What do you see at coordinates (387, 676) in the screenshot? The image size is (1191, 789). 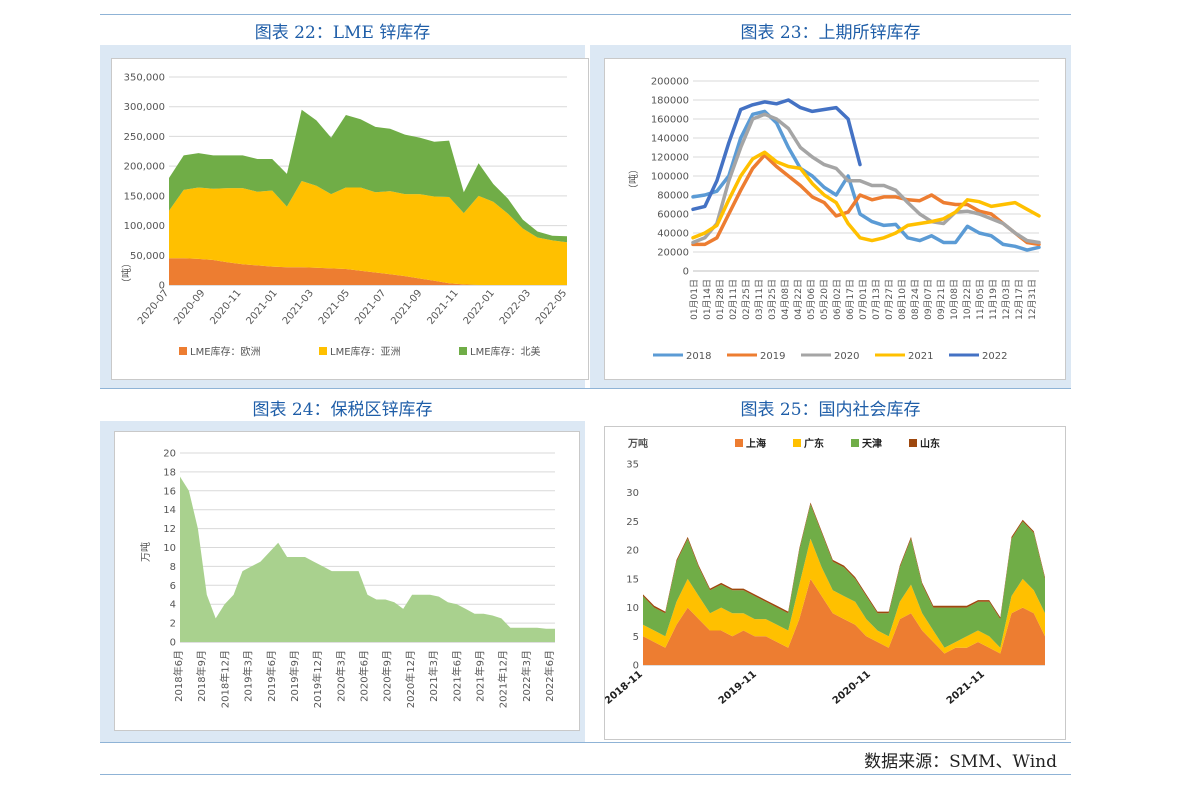 I see `x-tick-label: 2020年9月` at bounding box center [387, 676].